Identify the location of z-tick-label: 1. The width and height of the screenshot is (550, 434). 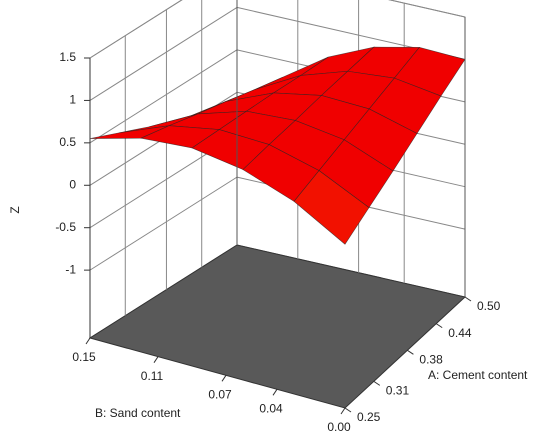
(72, 100).